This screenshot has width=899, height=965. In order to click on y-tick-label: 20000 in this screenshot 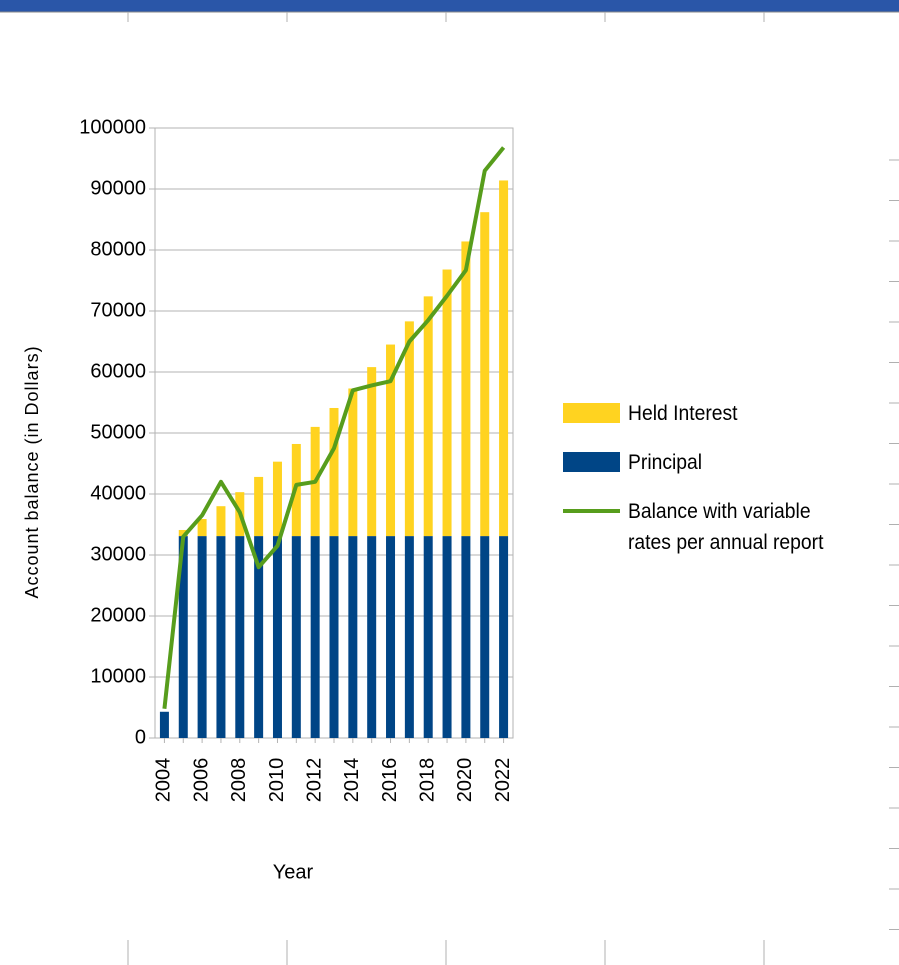, I will do `click(118, 615)`.